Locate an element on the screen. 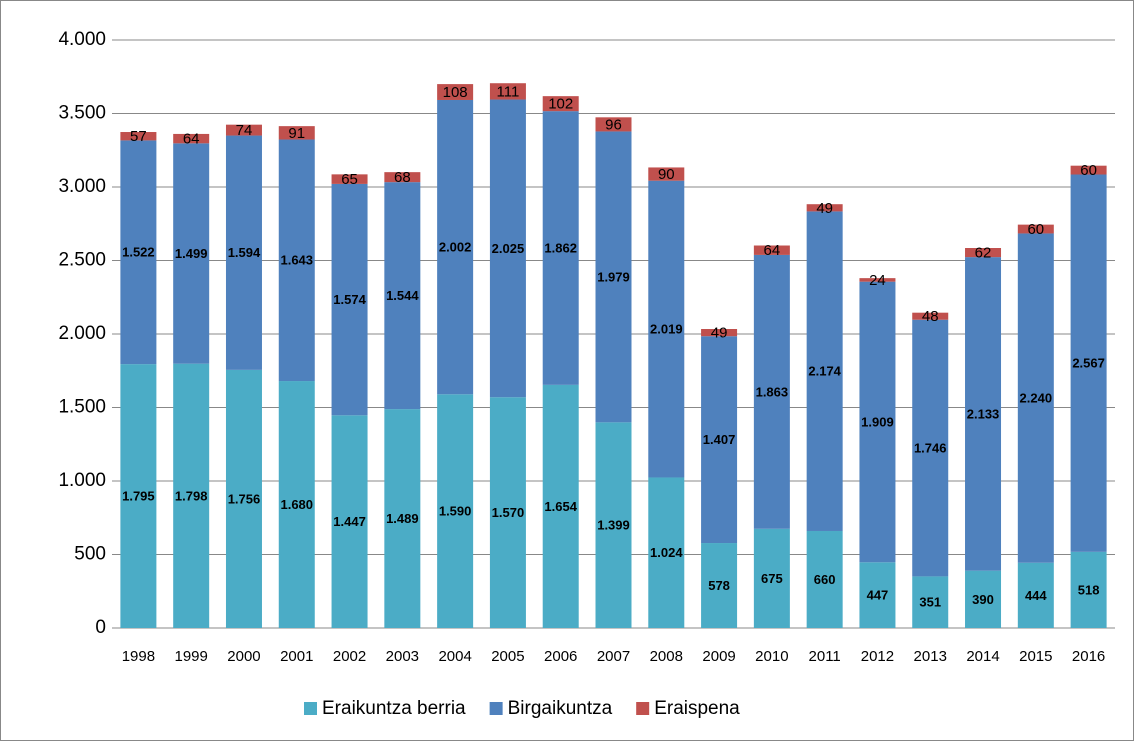 The height and width of the screenshot is (742, 1135). data-label: 444 is located at coordinates (1036, 595).